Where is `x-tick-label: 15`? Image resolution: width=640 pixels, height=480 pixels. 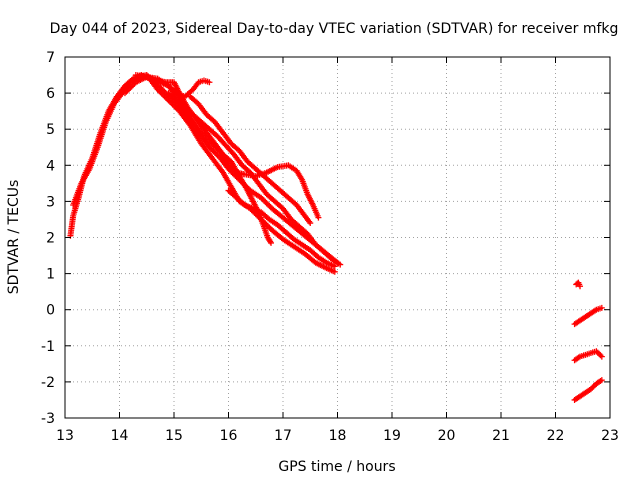 x-tick-label: 15 is located at coordinates (174, 436).